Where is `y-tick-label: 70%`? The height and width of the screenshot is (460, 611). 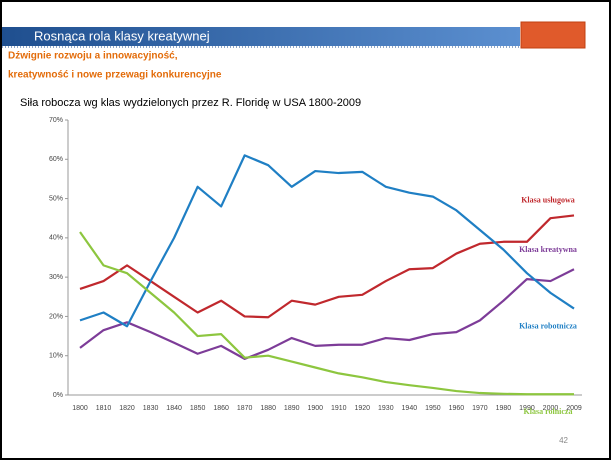
y-tick-label: 70% is located at coordinates (56, 120).